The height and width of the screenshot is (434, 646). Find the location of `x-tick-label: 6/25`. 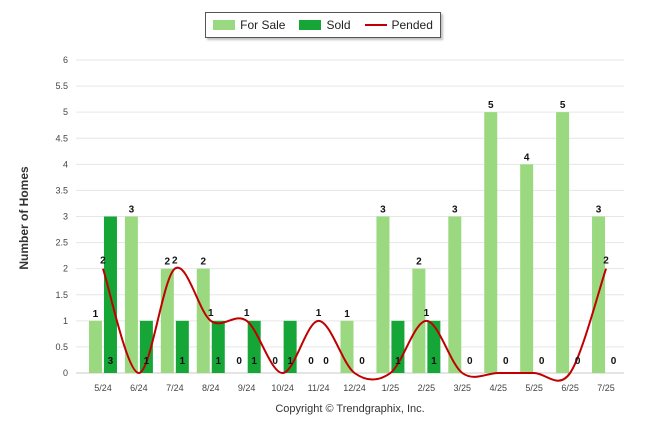

x-tick-label: 6/25 is located at coordinates (570, 388).